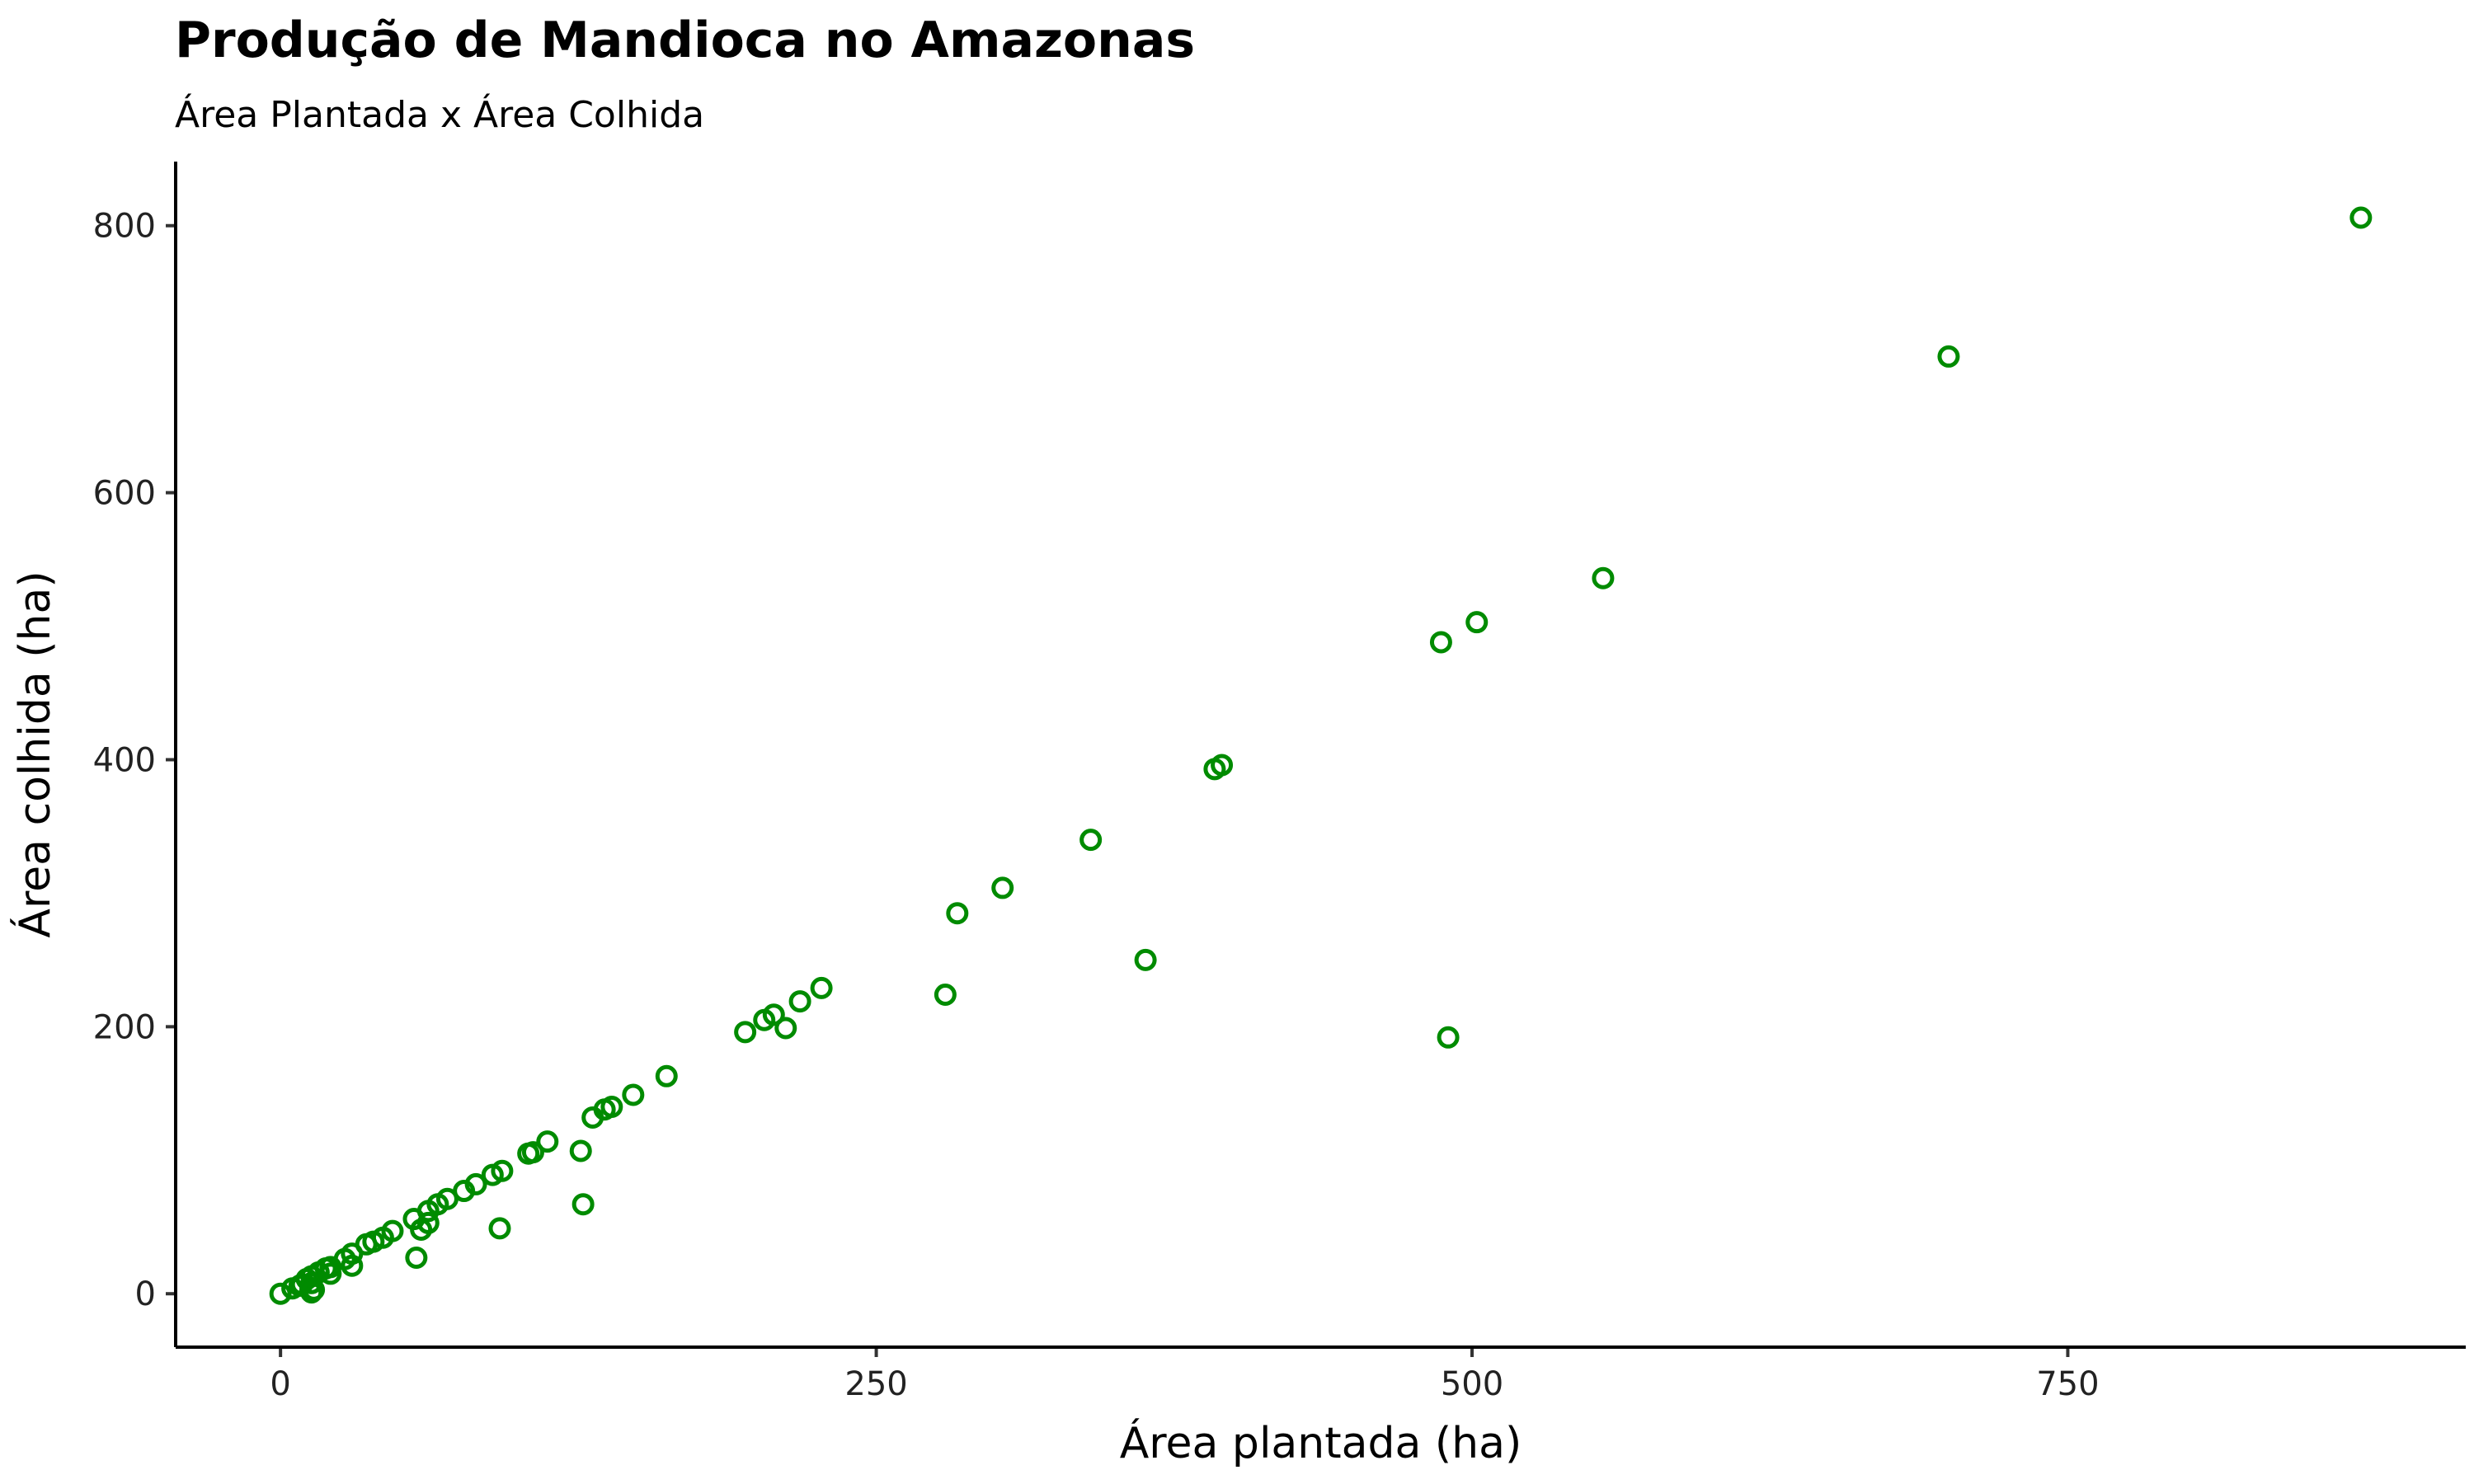  Describe the element at coordinates (145, 1294) in the screenshot. I see `y-tick-label: 0` at that location.